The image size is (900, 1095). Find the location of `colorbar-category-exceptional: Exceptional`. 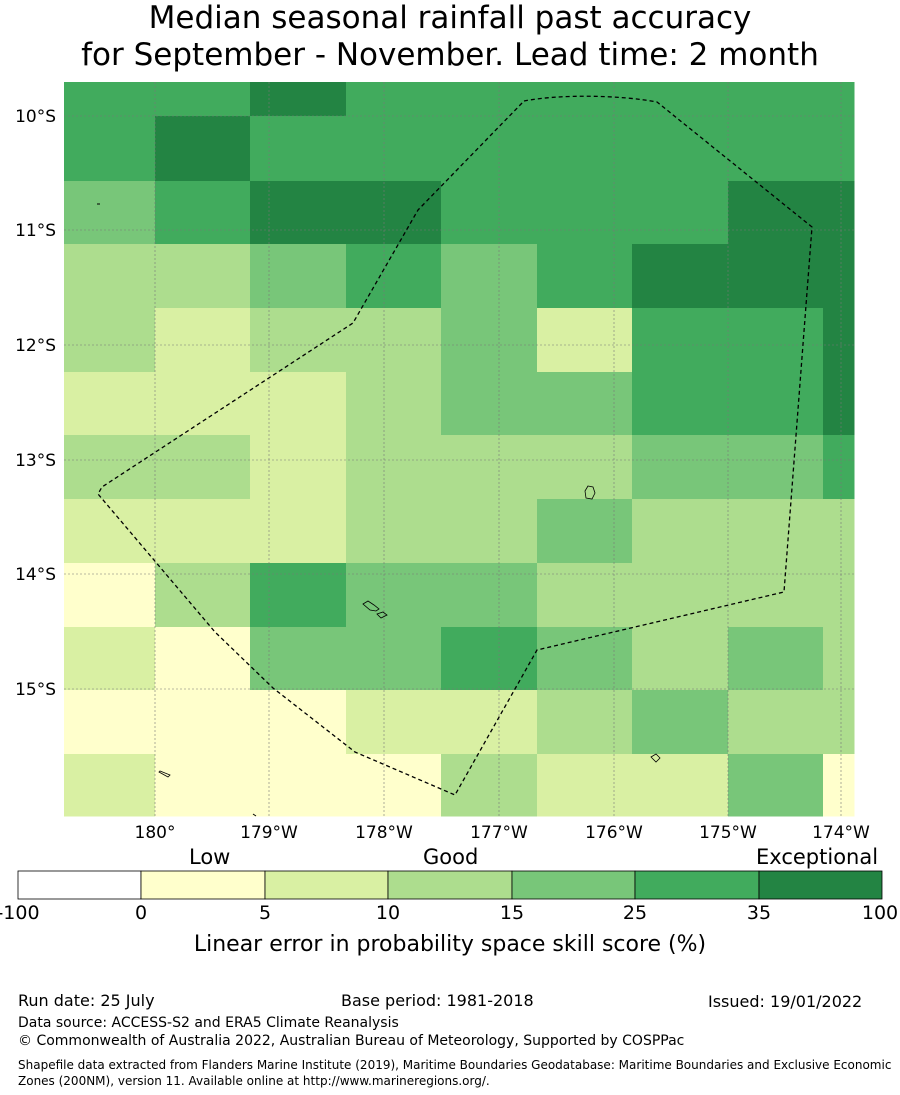

colorbar-category-exceptional: Exceptional is located at coordinates (817, 857).